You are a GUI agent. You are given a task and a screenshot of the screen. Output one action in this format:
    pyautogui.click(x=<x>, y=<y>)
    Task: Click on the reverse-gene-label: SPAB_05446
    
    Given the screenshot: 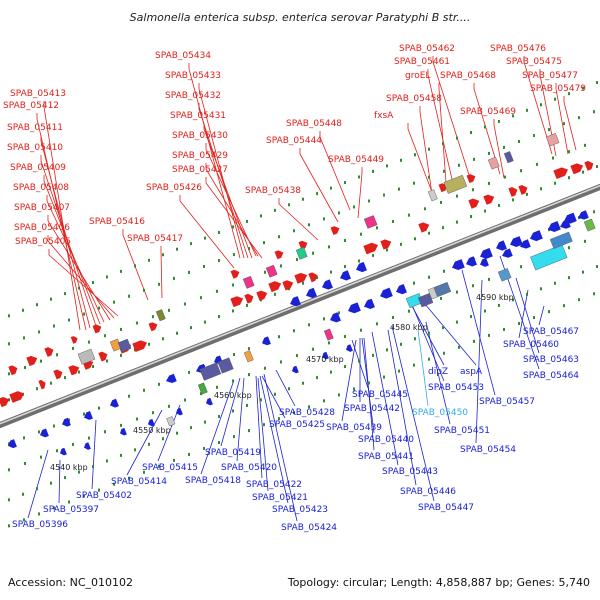 What is the action you would take?
    pyautogui.click(x=428, y=492)
    